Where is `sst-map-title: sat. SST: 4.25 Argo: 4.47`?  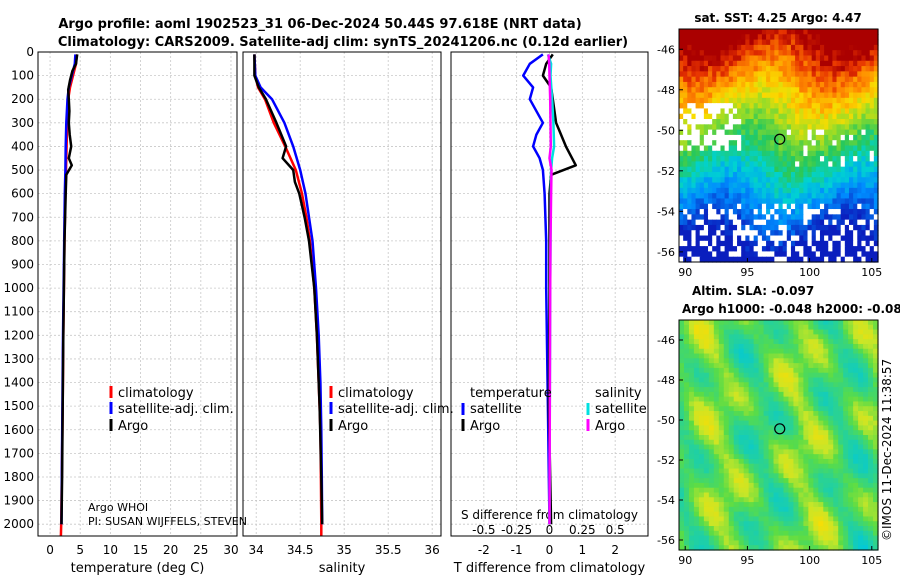 sst-map-title: sat. SST: 4.25 Argo: 4.47 is located at coordinates (777, 18).